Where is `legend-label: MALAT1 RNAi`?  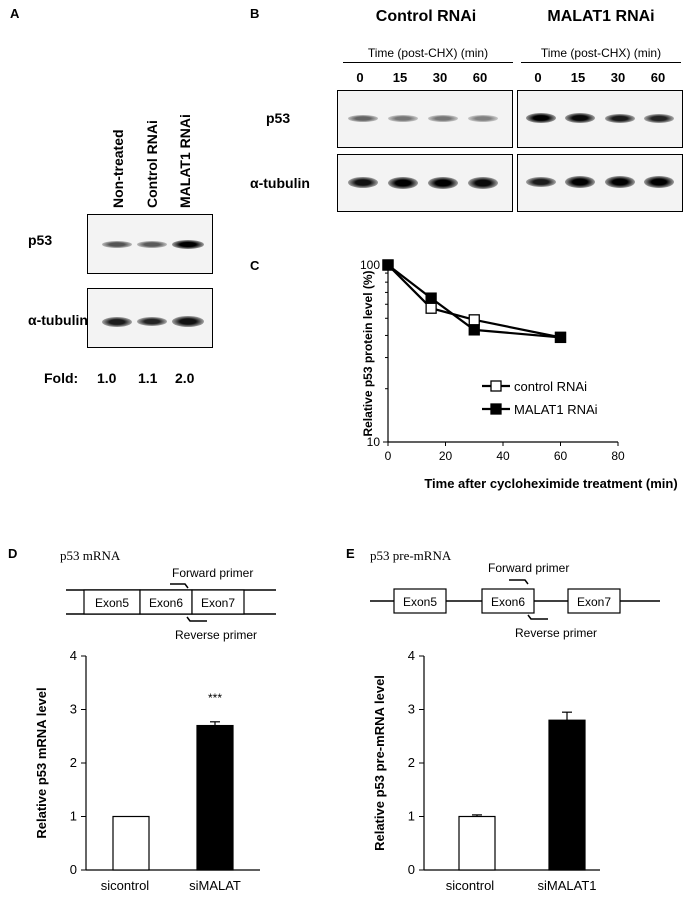
legend-label: MALAT1 RNAi is located at coordinates (556, 409).